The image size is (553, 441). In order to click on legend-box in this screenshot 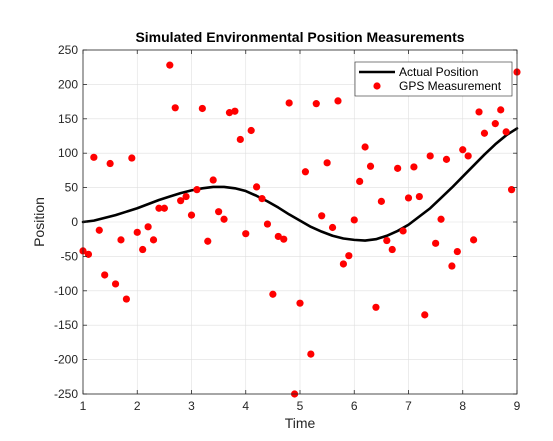, I will do `click(433, 79)`.